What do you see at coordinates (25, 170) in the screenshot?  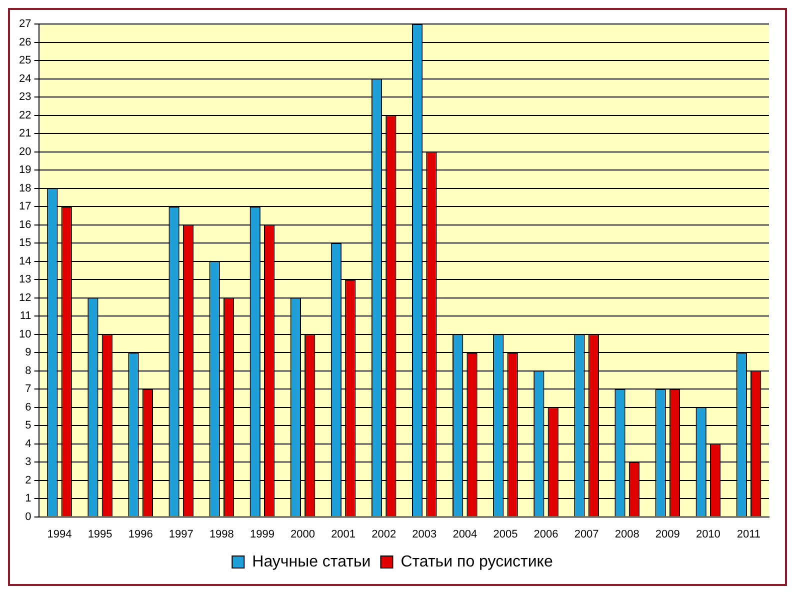 I see `y-tick-label: 19` at bounding box center [25, 170].